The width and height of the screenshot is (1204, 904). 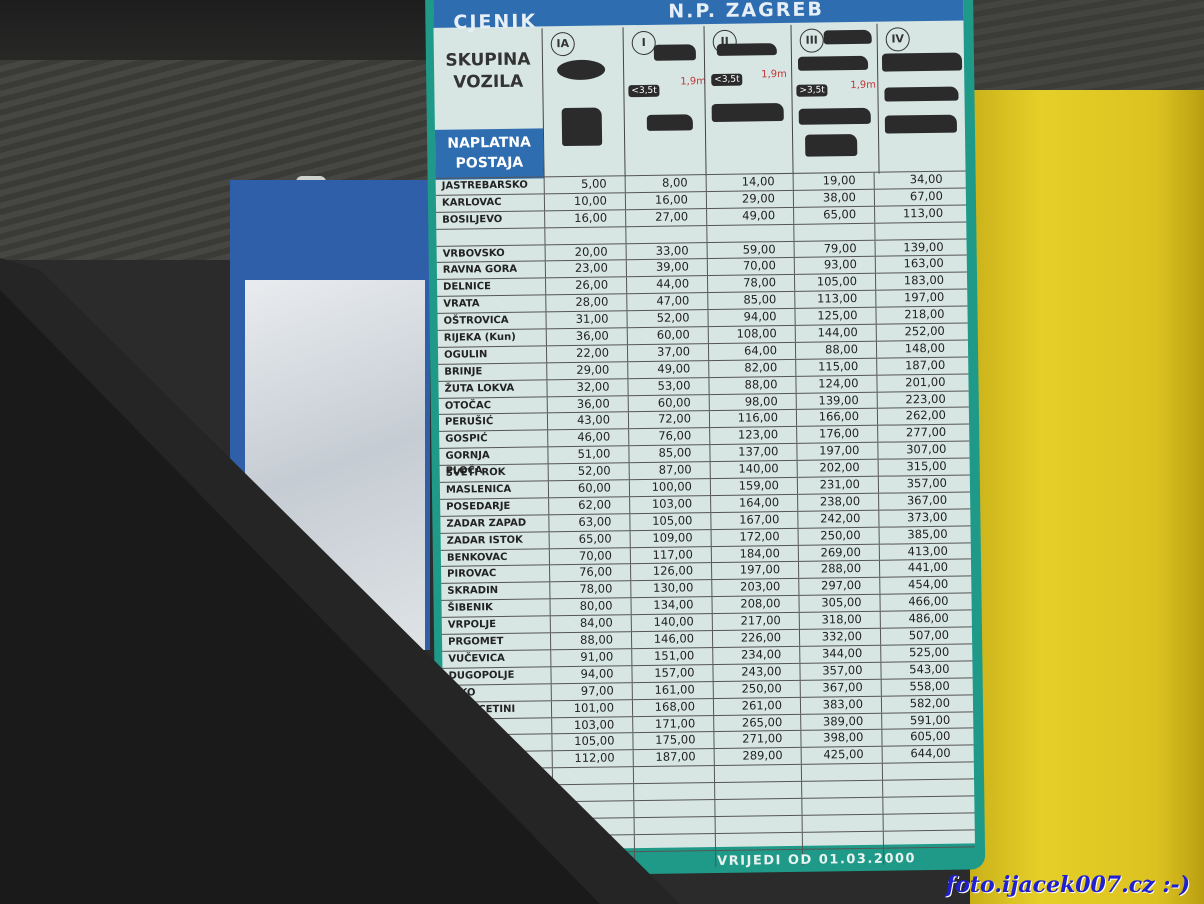 I want to click on price-cell-iv: 262,00, so click(x=920, y=416).